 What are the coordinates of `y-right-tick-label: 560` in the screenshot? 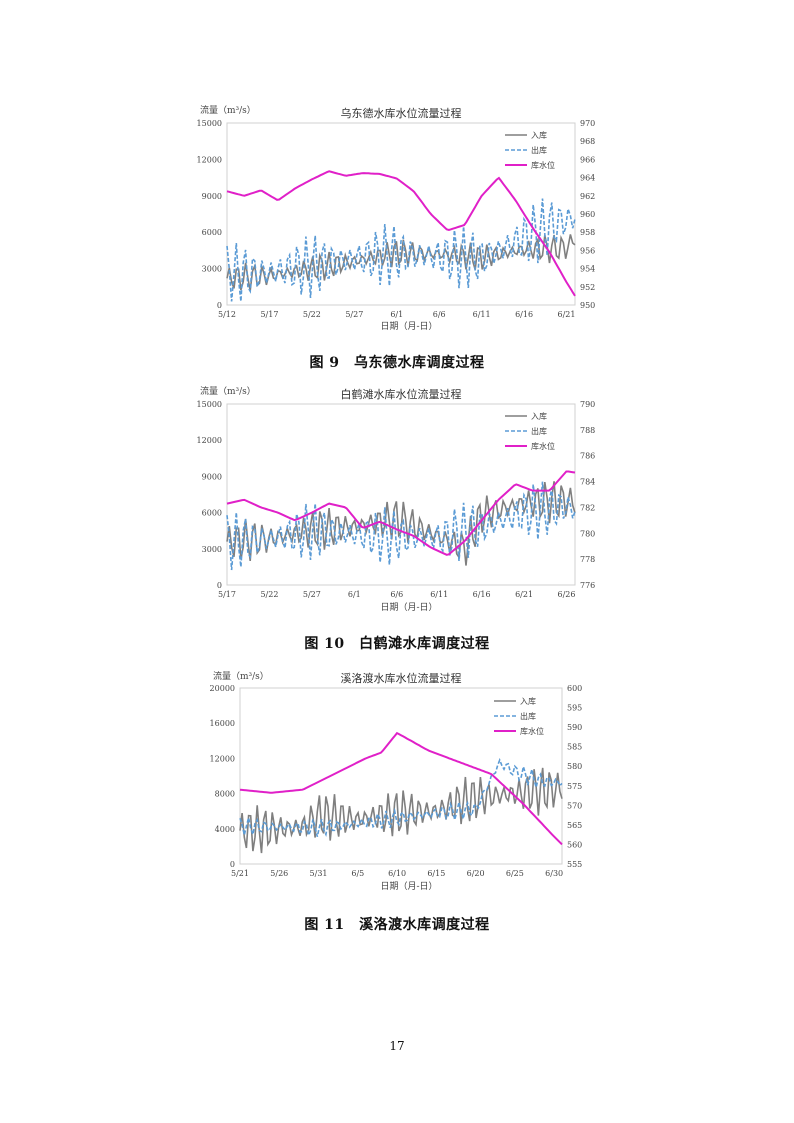 It's located at (574, 844).